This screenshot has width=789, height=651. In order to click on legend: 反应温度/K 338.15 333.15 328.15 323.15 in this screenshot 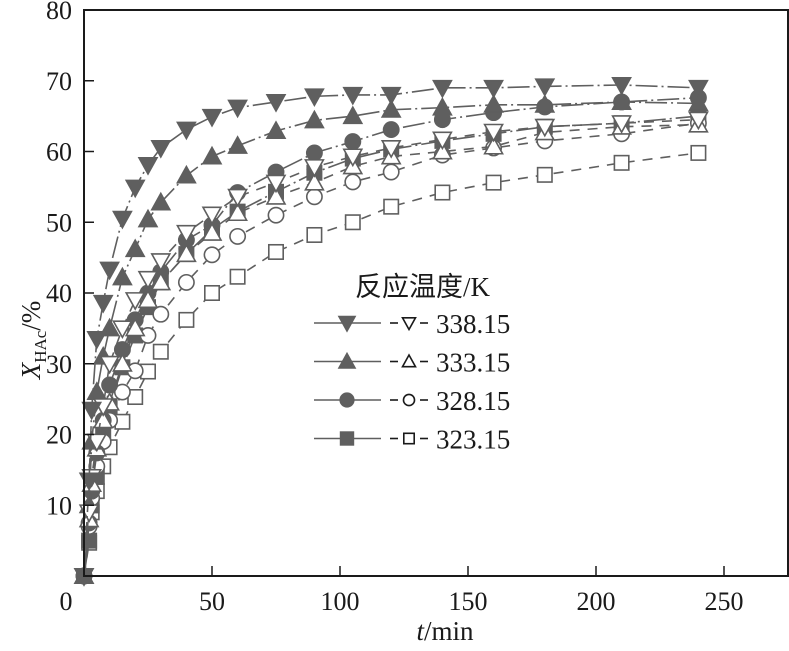, I will do `click(412, 363)`.